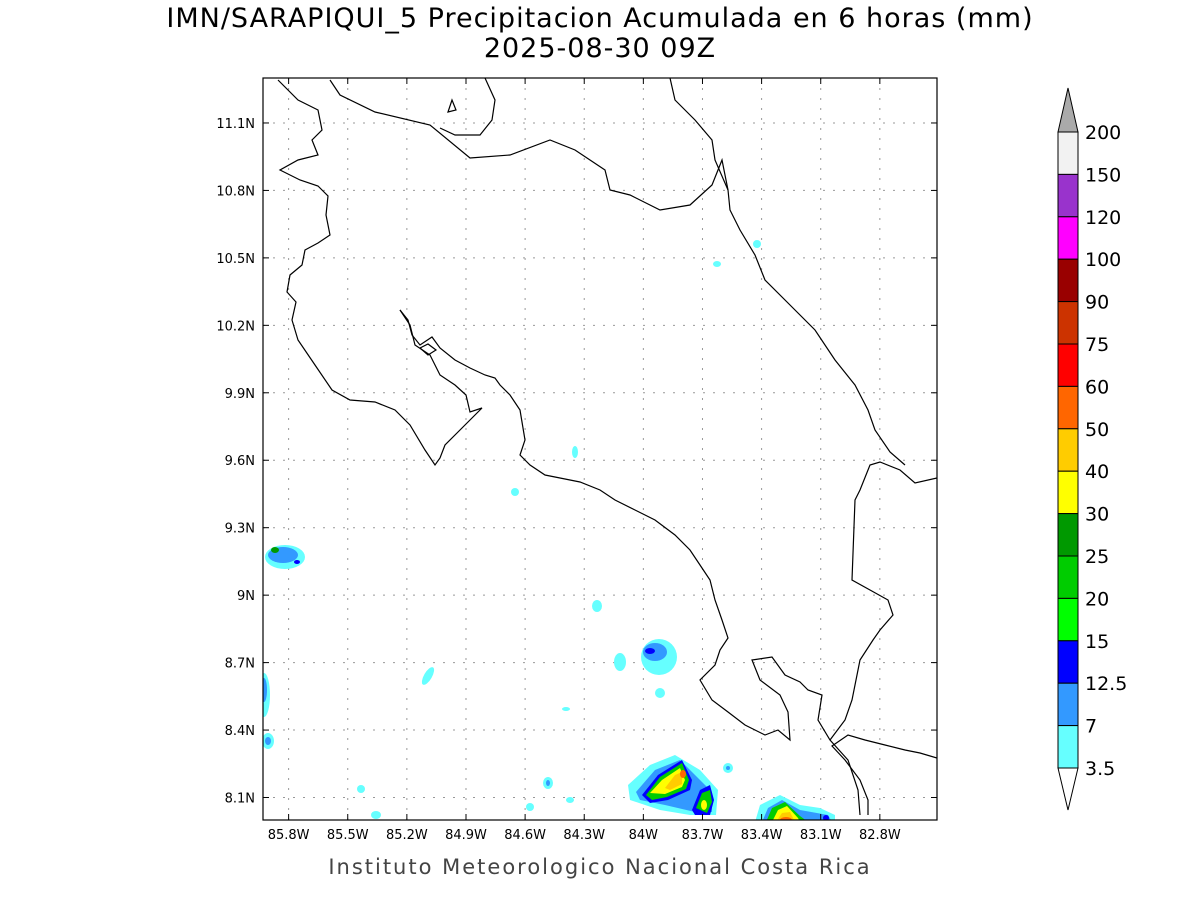 Image resolution: width=1200 pixels, height=900 pixels. Describe the element at coordinates (1092, 449) in the screenshot. I see `colorbar: 200 150 120 100 90 75 60 50 40 30 25 20 15 12.5 7 3.5` at that location.